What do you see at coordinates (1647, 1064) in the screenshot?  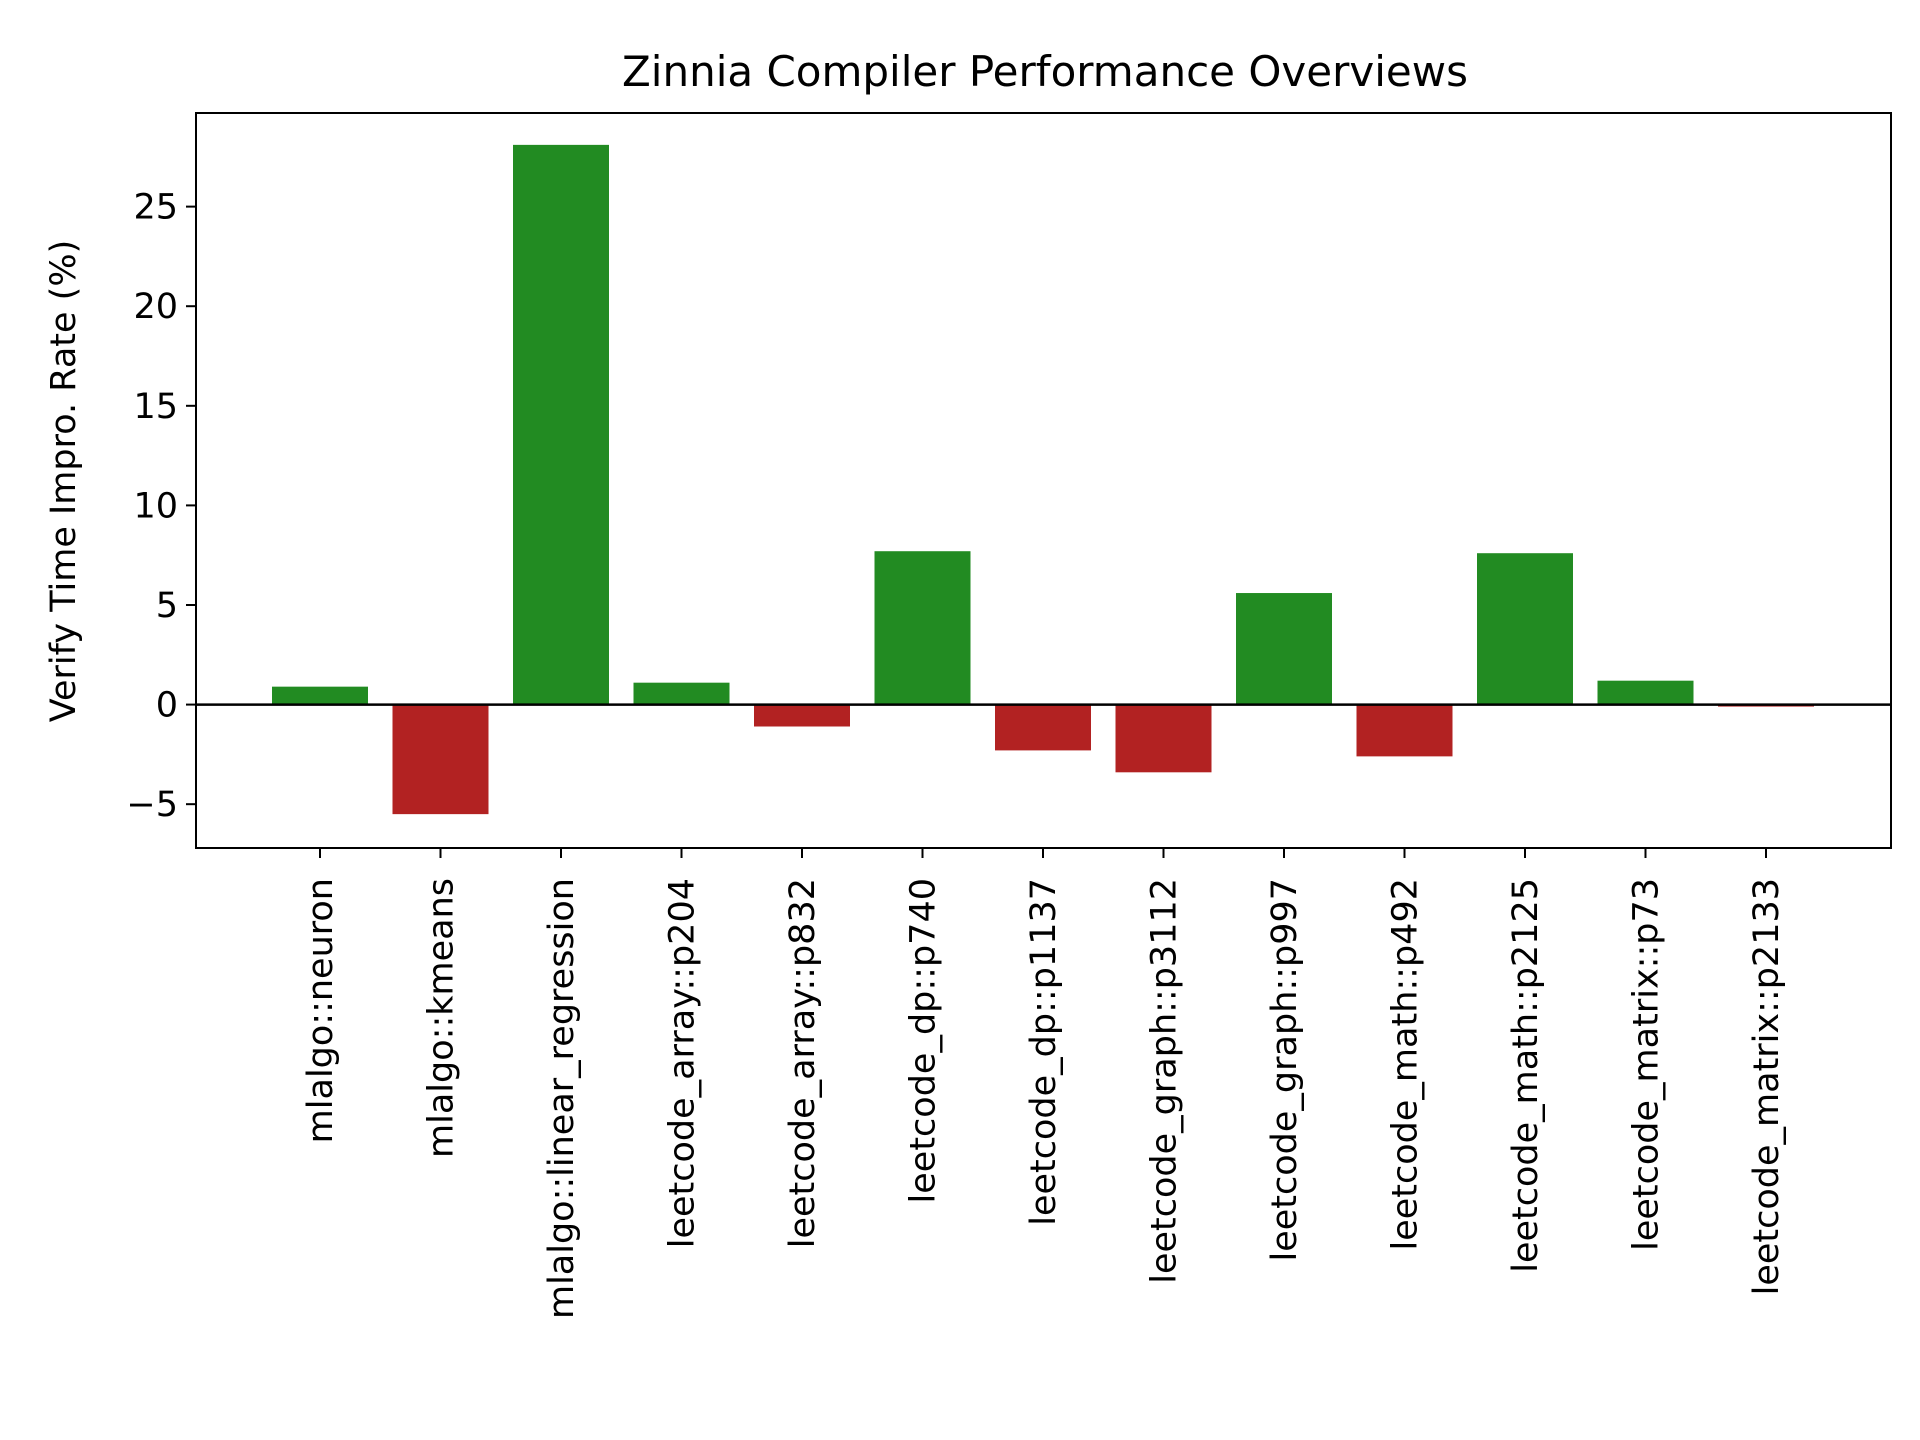 I see `x-tick-label: leetcode_matrix::p73` at bounding box center [1647, 1064].